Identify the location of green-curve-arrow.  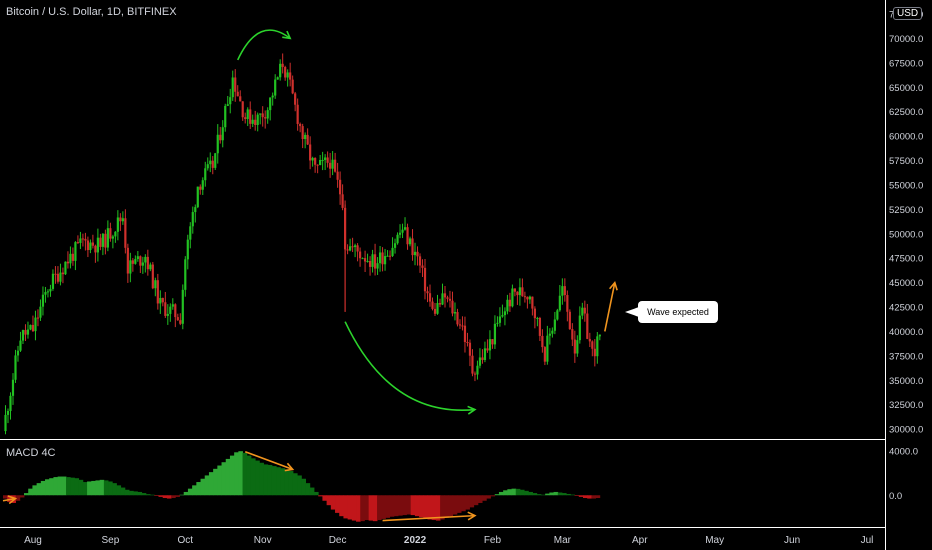
(264, 45).